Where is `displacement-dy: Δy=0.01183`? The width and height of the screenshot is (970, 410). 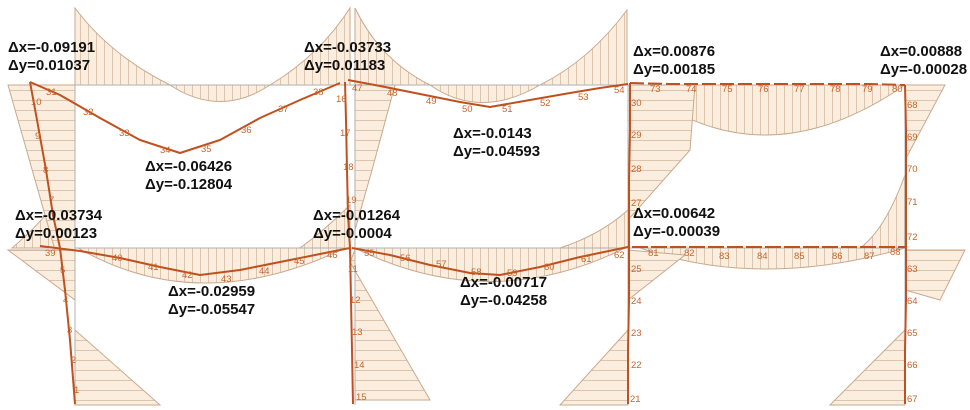 displacement-dy: Δy=0.01183 is located at coordinates (344, 65).